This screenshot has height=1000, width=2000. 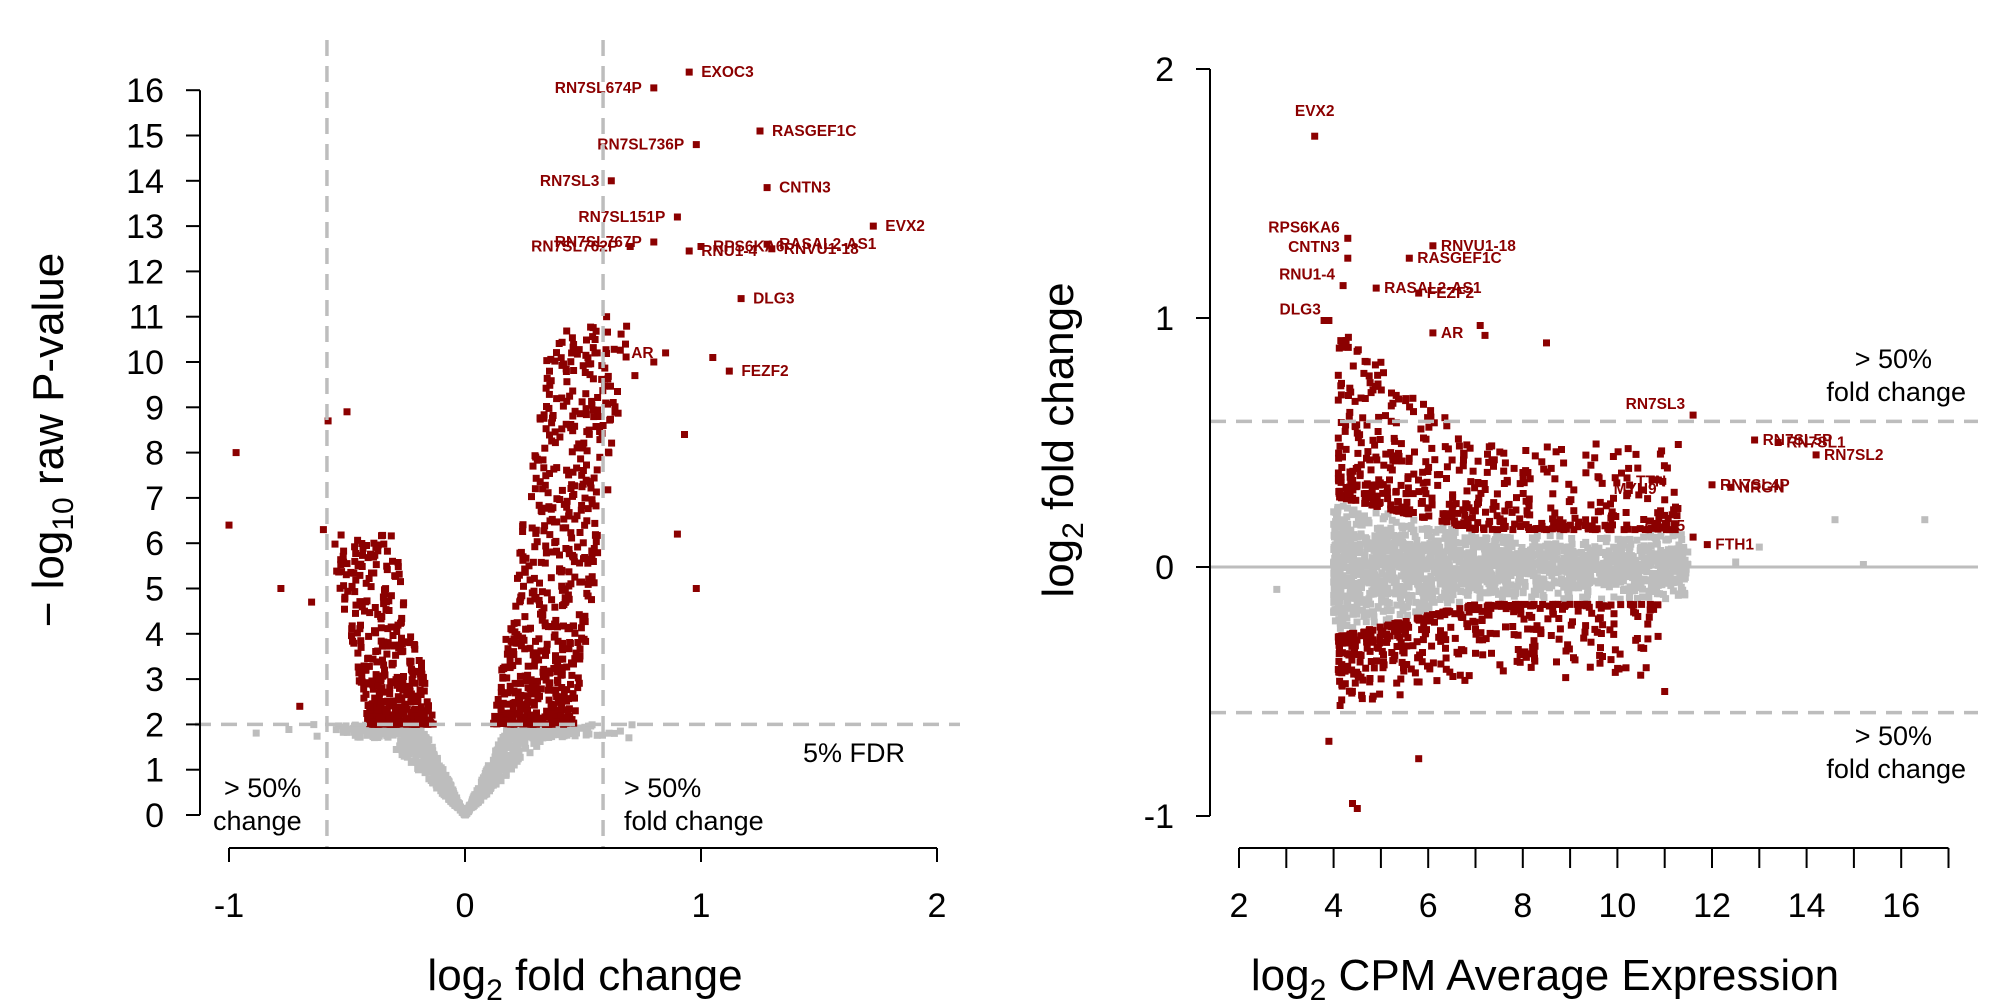 I want to click on volcano-y-tick-label: 7, so click(x=154, y=499).